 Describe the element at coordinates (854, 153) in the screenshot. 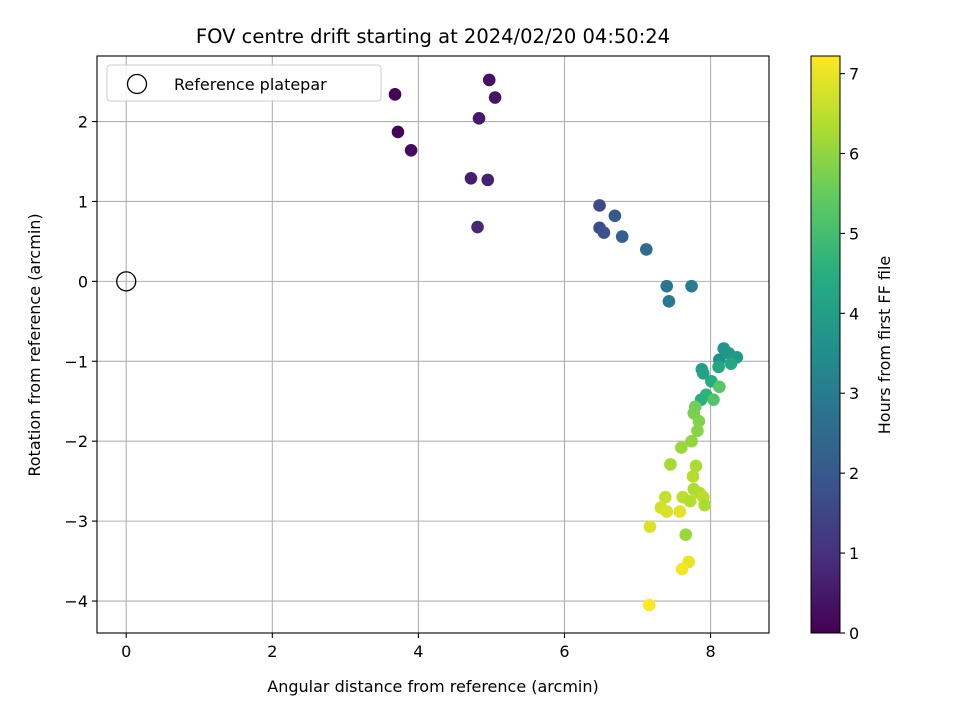

I see `colorbar-tick-label: 6` at that location.